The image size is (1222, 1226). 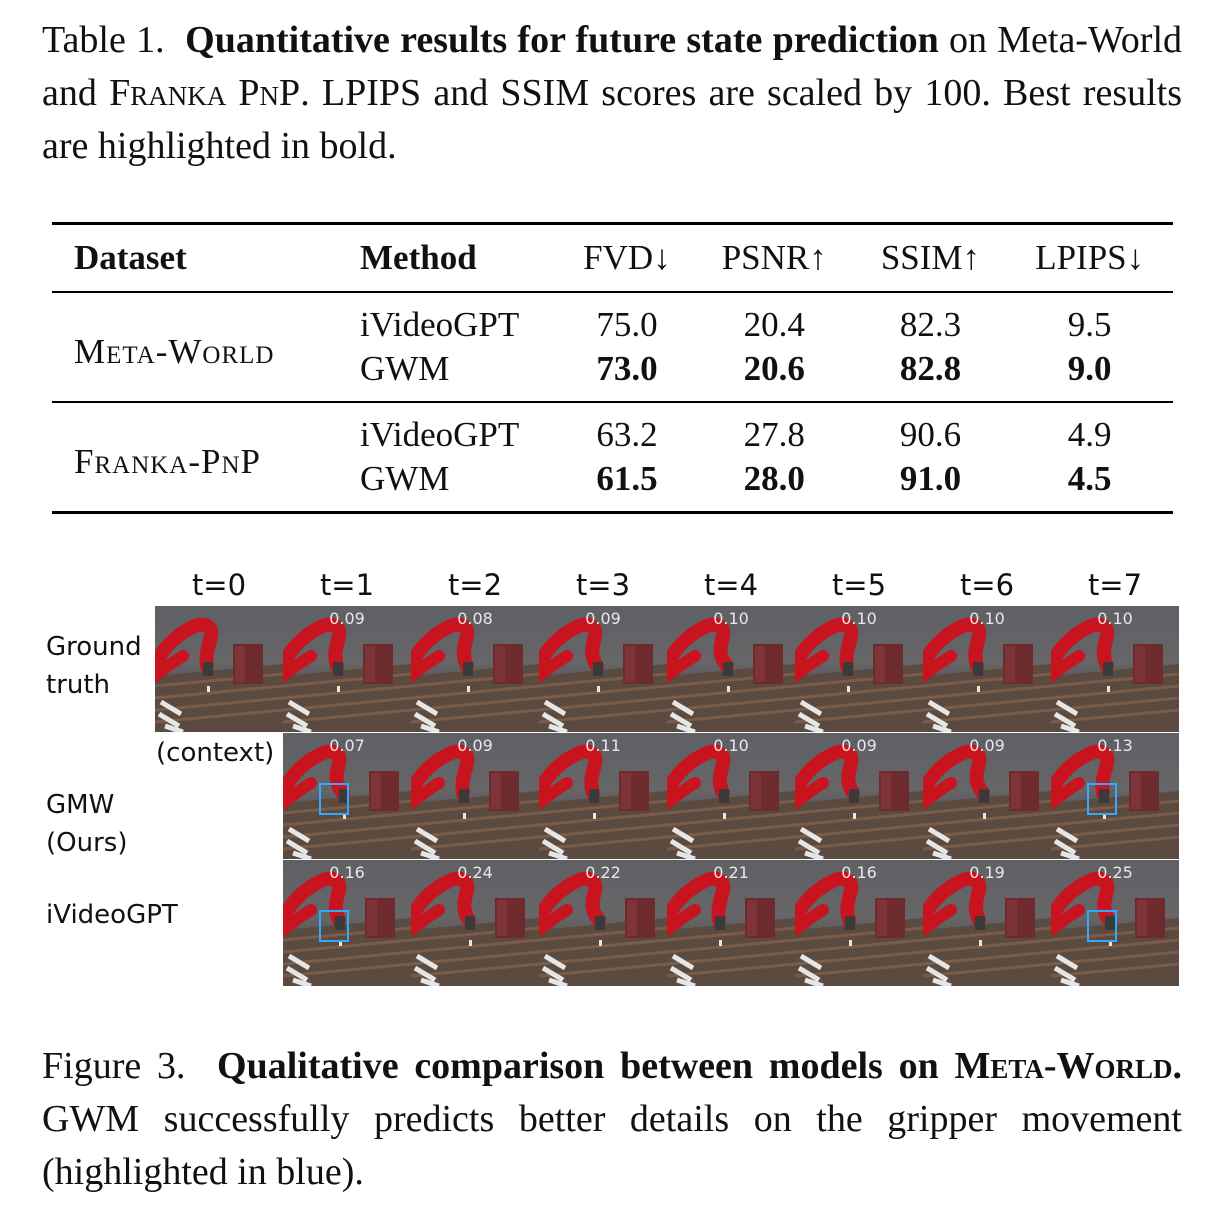 I want to click on video-frame: 0.11, so click(x=603, y=796).